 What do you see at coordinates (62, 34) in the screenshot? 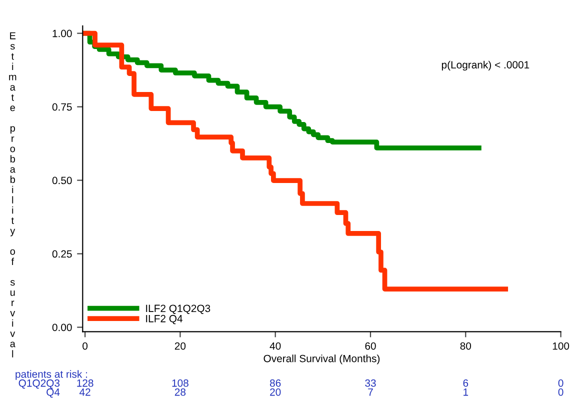
I see `y-tick-label: 1.00` at bounding box center [62, 34].